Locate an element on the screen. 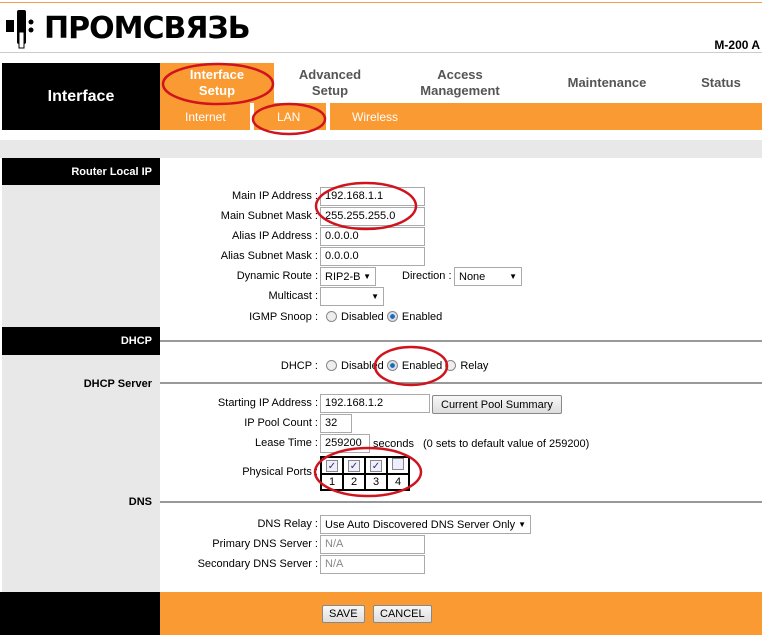 The width and height of the screenshot is (762, 635). cancel-button: CANCEL is located at coordinates (402, 614).